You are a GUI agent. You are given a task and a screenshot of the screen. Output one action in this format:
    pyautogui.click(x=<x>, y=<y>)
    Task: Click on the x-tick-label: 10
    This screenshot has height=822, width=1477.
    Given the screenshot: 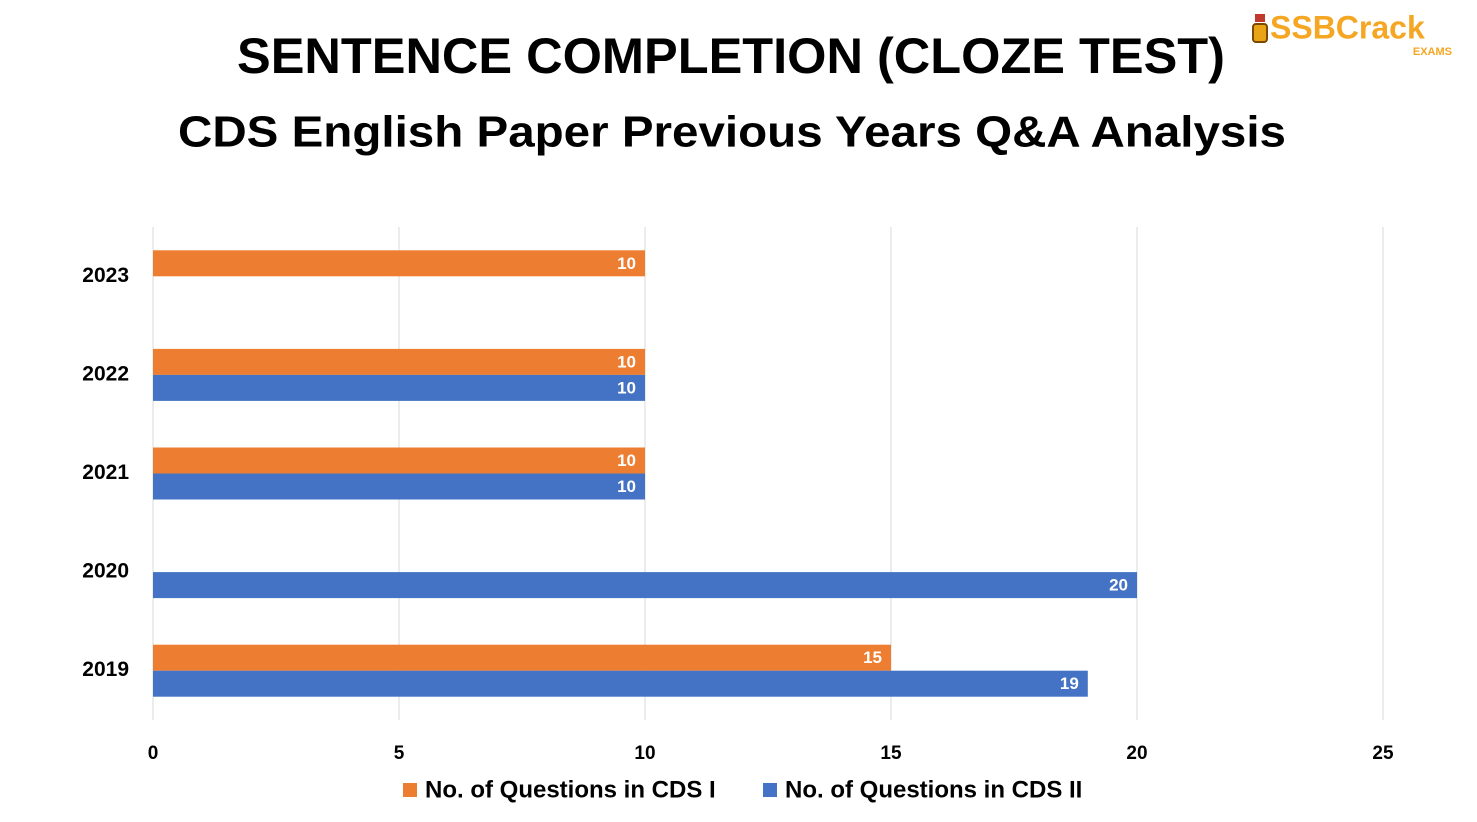 What is the action you would take?
    pyautogui.click(x=644, y=753)
    